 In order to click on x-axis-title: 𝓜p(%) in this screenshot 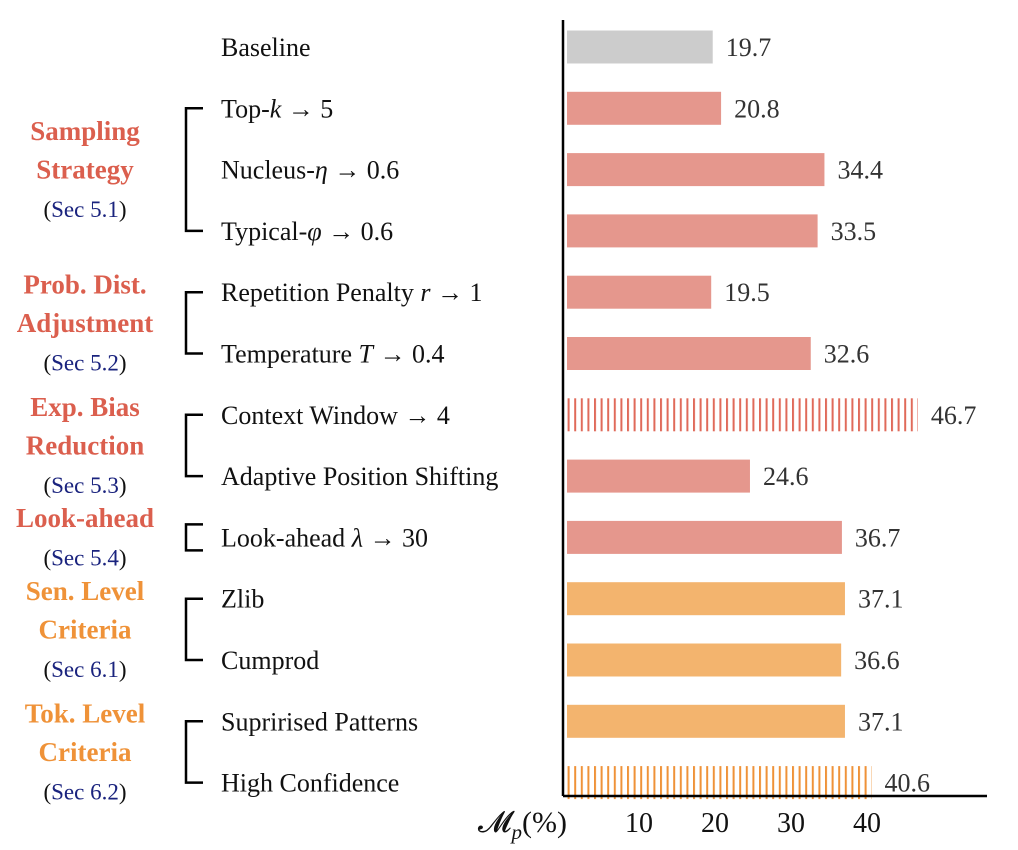, I will do `click(522, 825)`.